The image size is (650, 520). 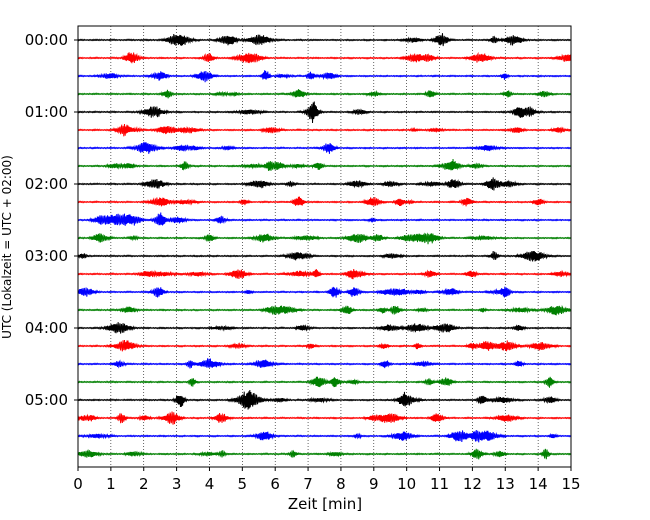 What do you see at coordinates (177, 484) in the screenshot?
I see `x-tick-label: 3` at bounding box center [177, 484].